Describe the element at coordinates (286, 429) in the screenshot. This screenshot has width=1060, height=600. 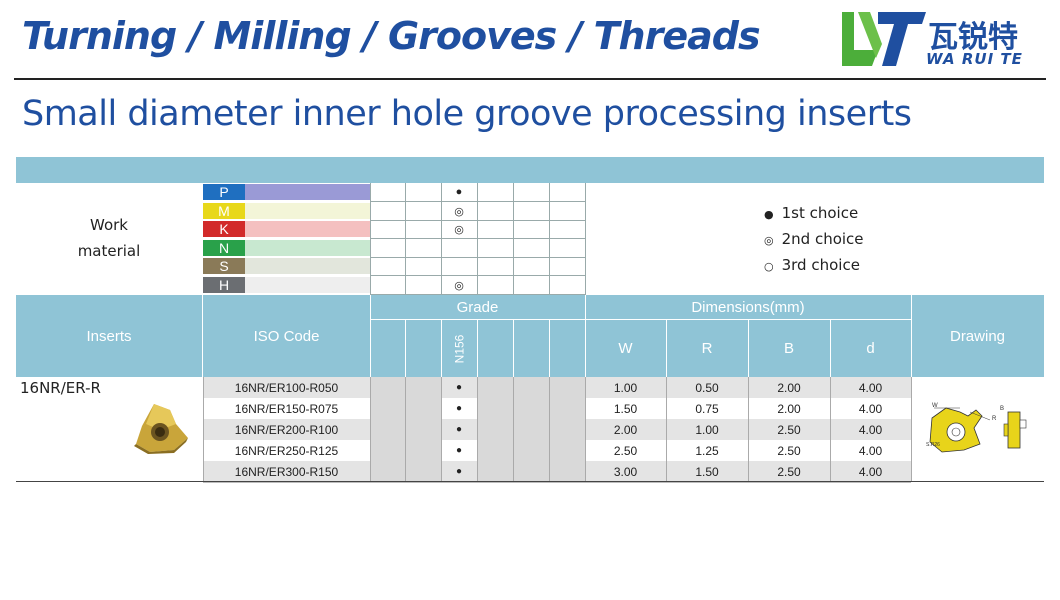
I see `iso-code-cell: 16NR/ER200-R100` at that location.